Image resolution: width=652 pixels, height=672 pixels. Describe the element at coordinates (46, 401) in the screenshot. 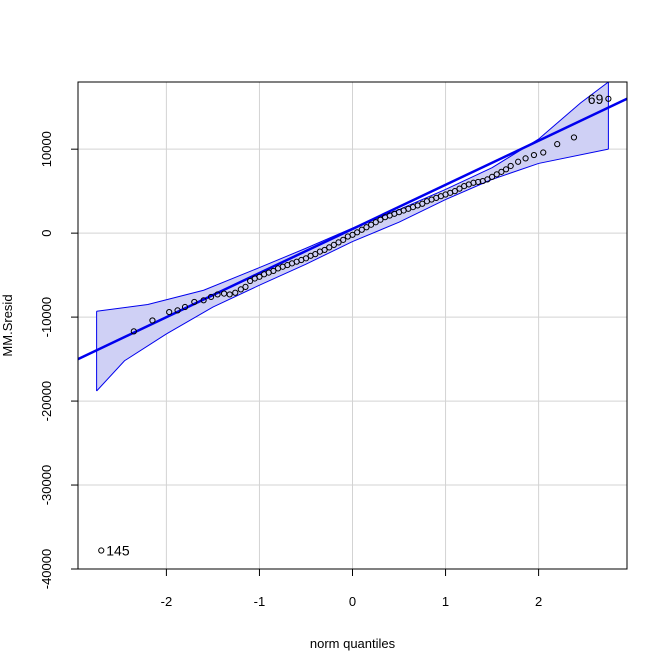

I see `y-tick-label-2: -20000` at that location.